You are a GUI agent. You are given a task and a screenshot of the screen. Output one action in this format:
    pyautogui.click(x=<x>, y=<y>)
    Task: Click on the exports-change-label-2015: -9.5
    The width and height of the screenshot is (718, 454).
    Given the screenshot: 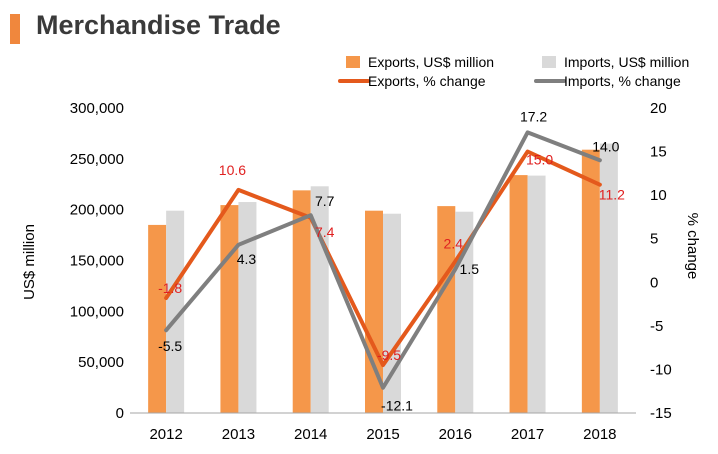 What is the action you would take?
    pyautogui.click(x=389, y=355)
    